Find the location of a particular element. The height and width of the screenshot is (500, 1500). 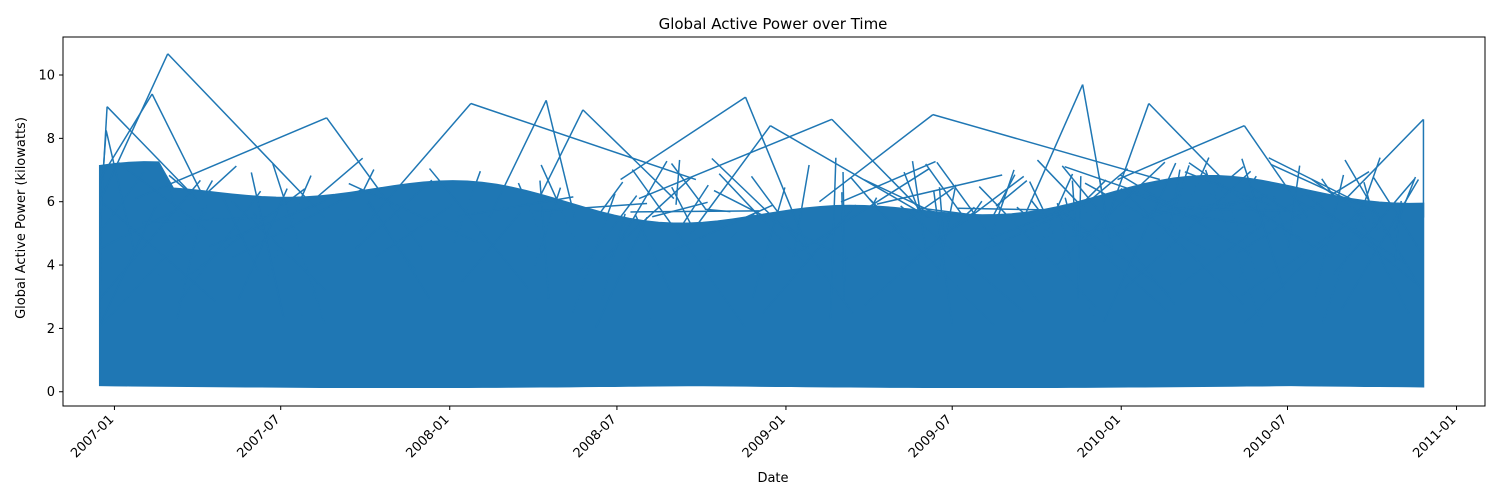

y-tick-label: 4 is located at coordinates (51, 266).